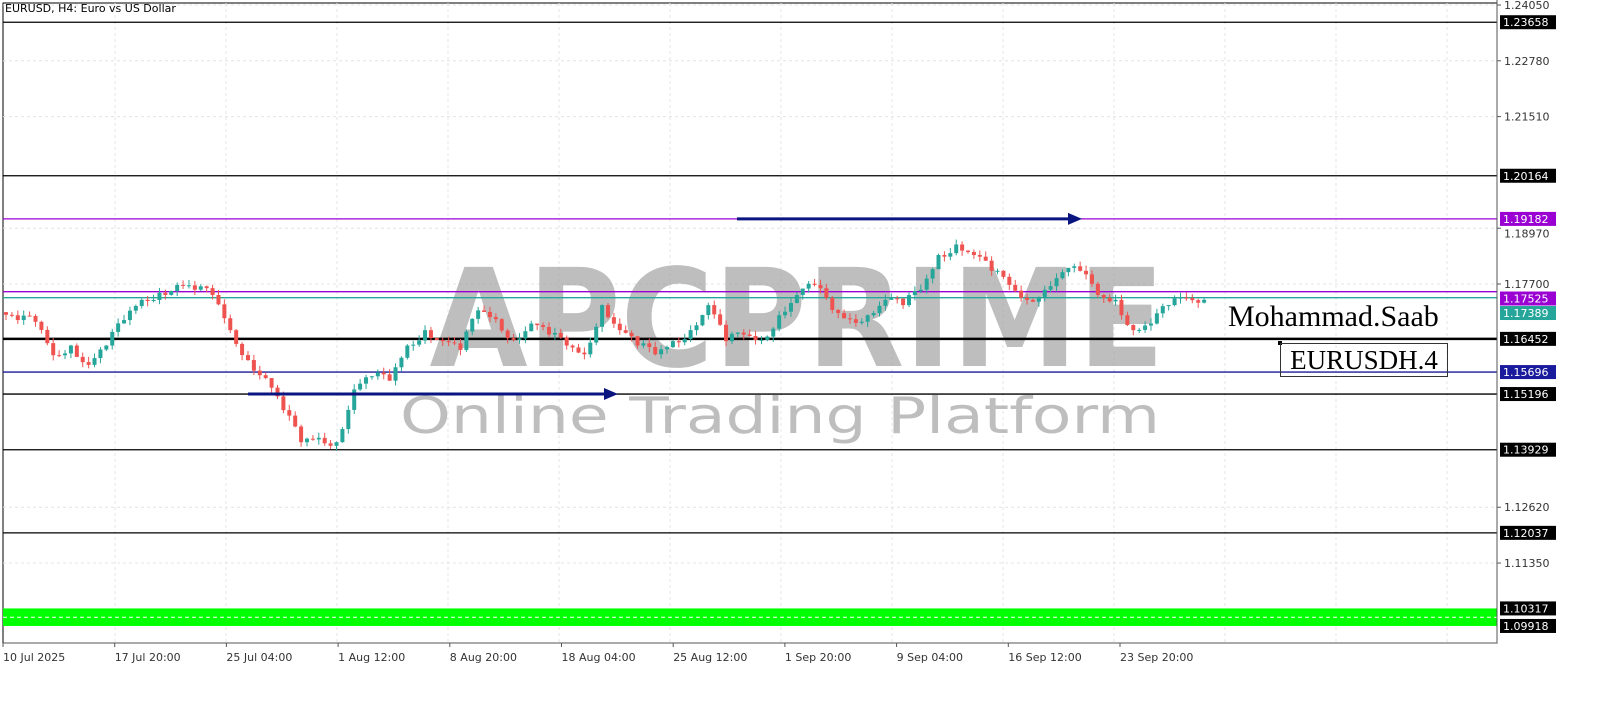 This screenshot has width=1600, height=711. Describe the element at coordinates (599, 657) in the screenshot. I see `x-tick-label: 18 Aug 04:00` at that location.